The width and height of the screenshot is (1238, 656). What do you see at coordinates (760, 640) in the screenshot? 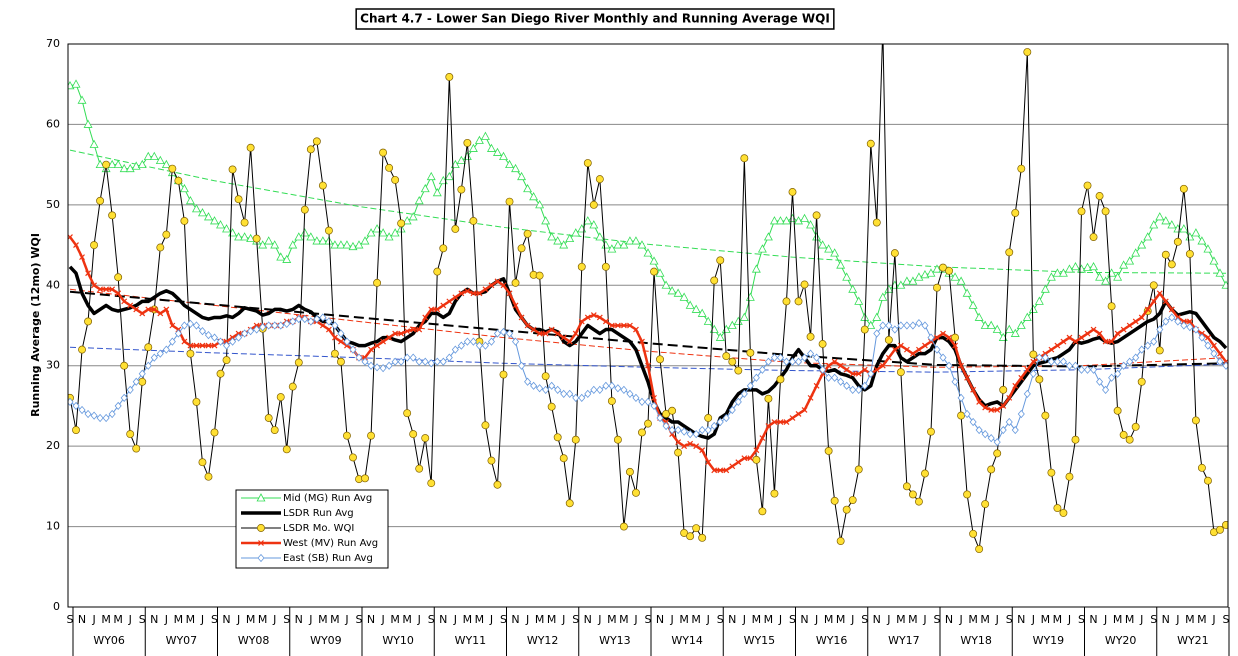
I see `year-label: WY15` at bounding box center [760, 640].